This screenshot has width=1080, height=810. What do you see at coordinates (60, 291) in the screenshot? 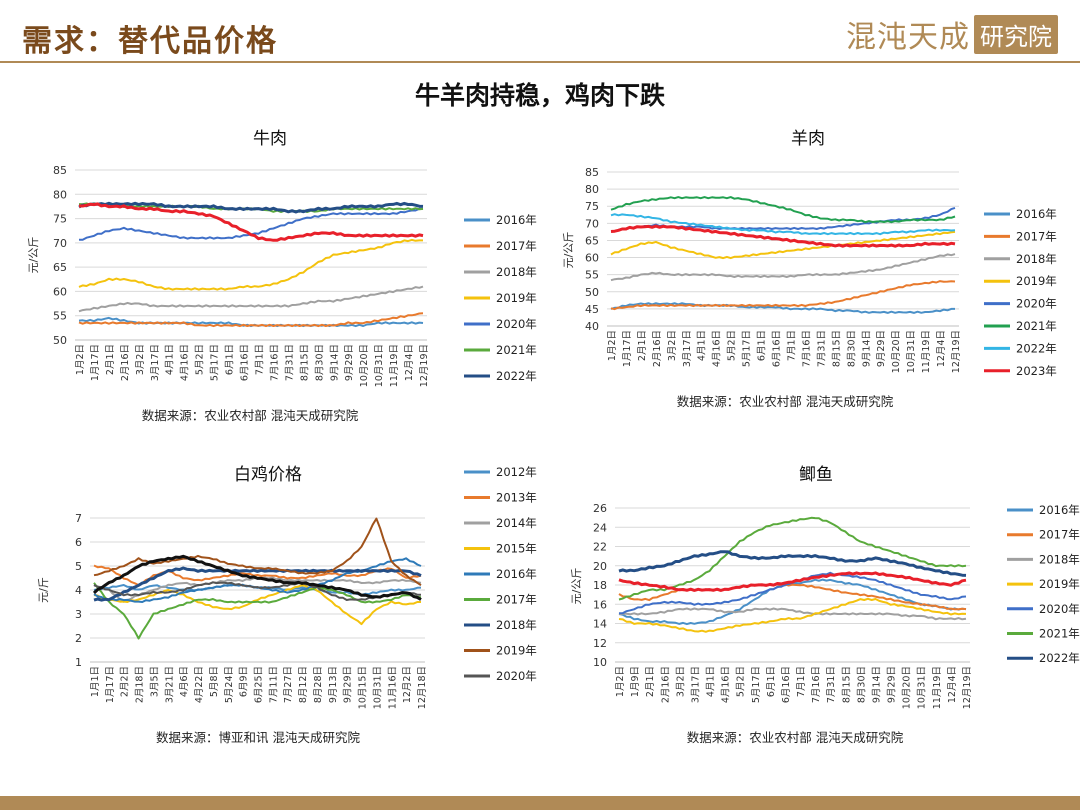
I see `y-tick-label: 60` at bounding box center [60, 291].